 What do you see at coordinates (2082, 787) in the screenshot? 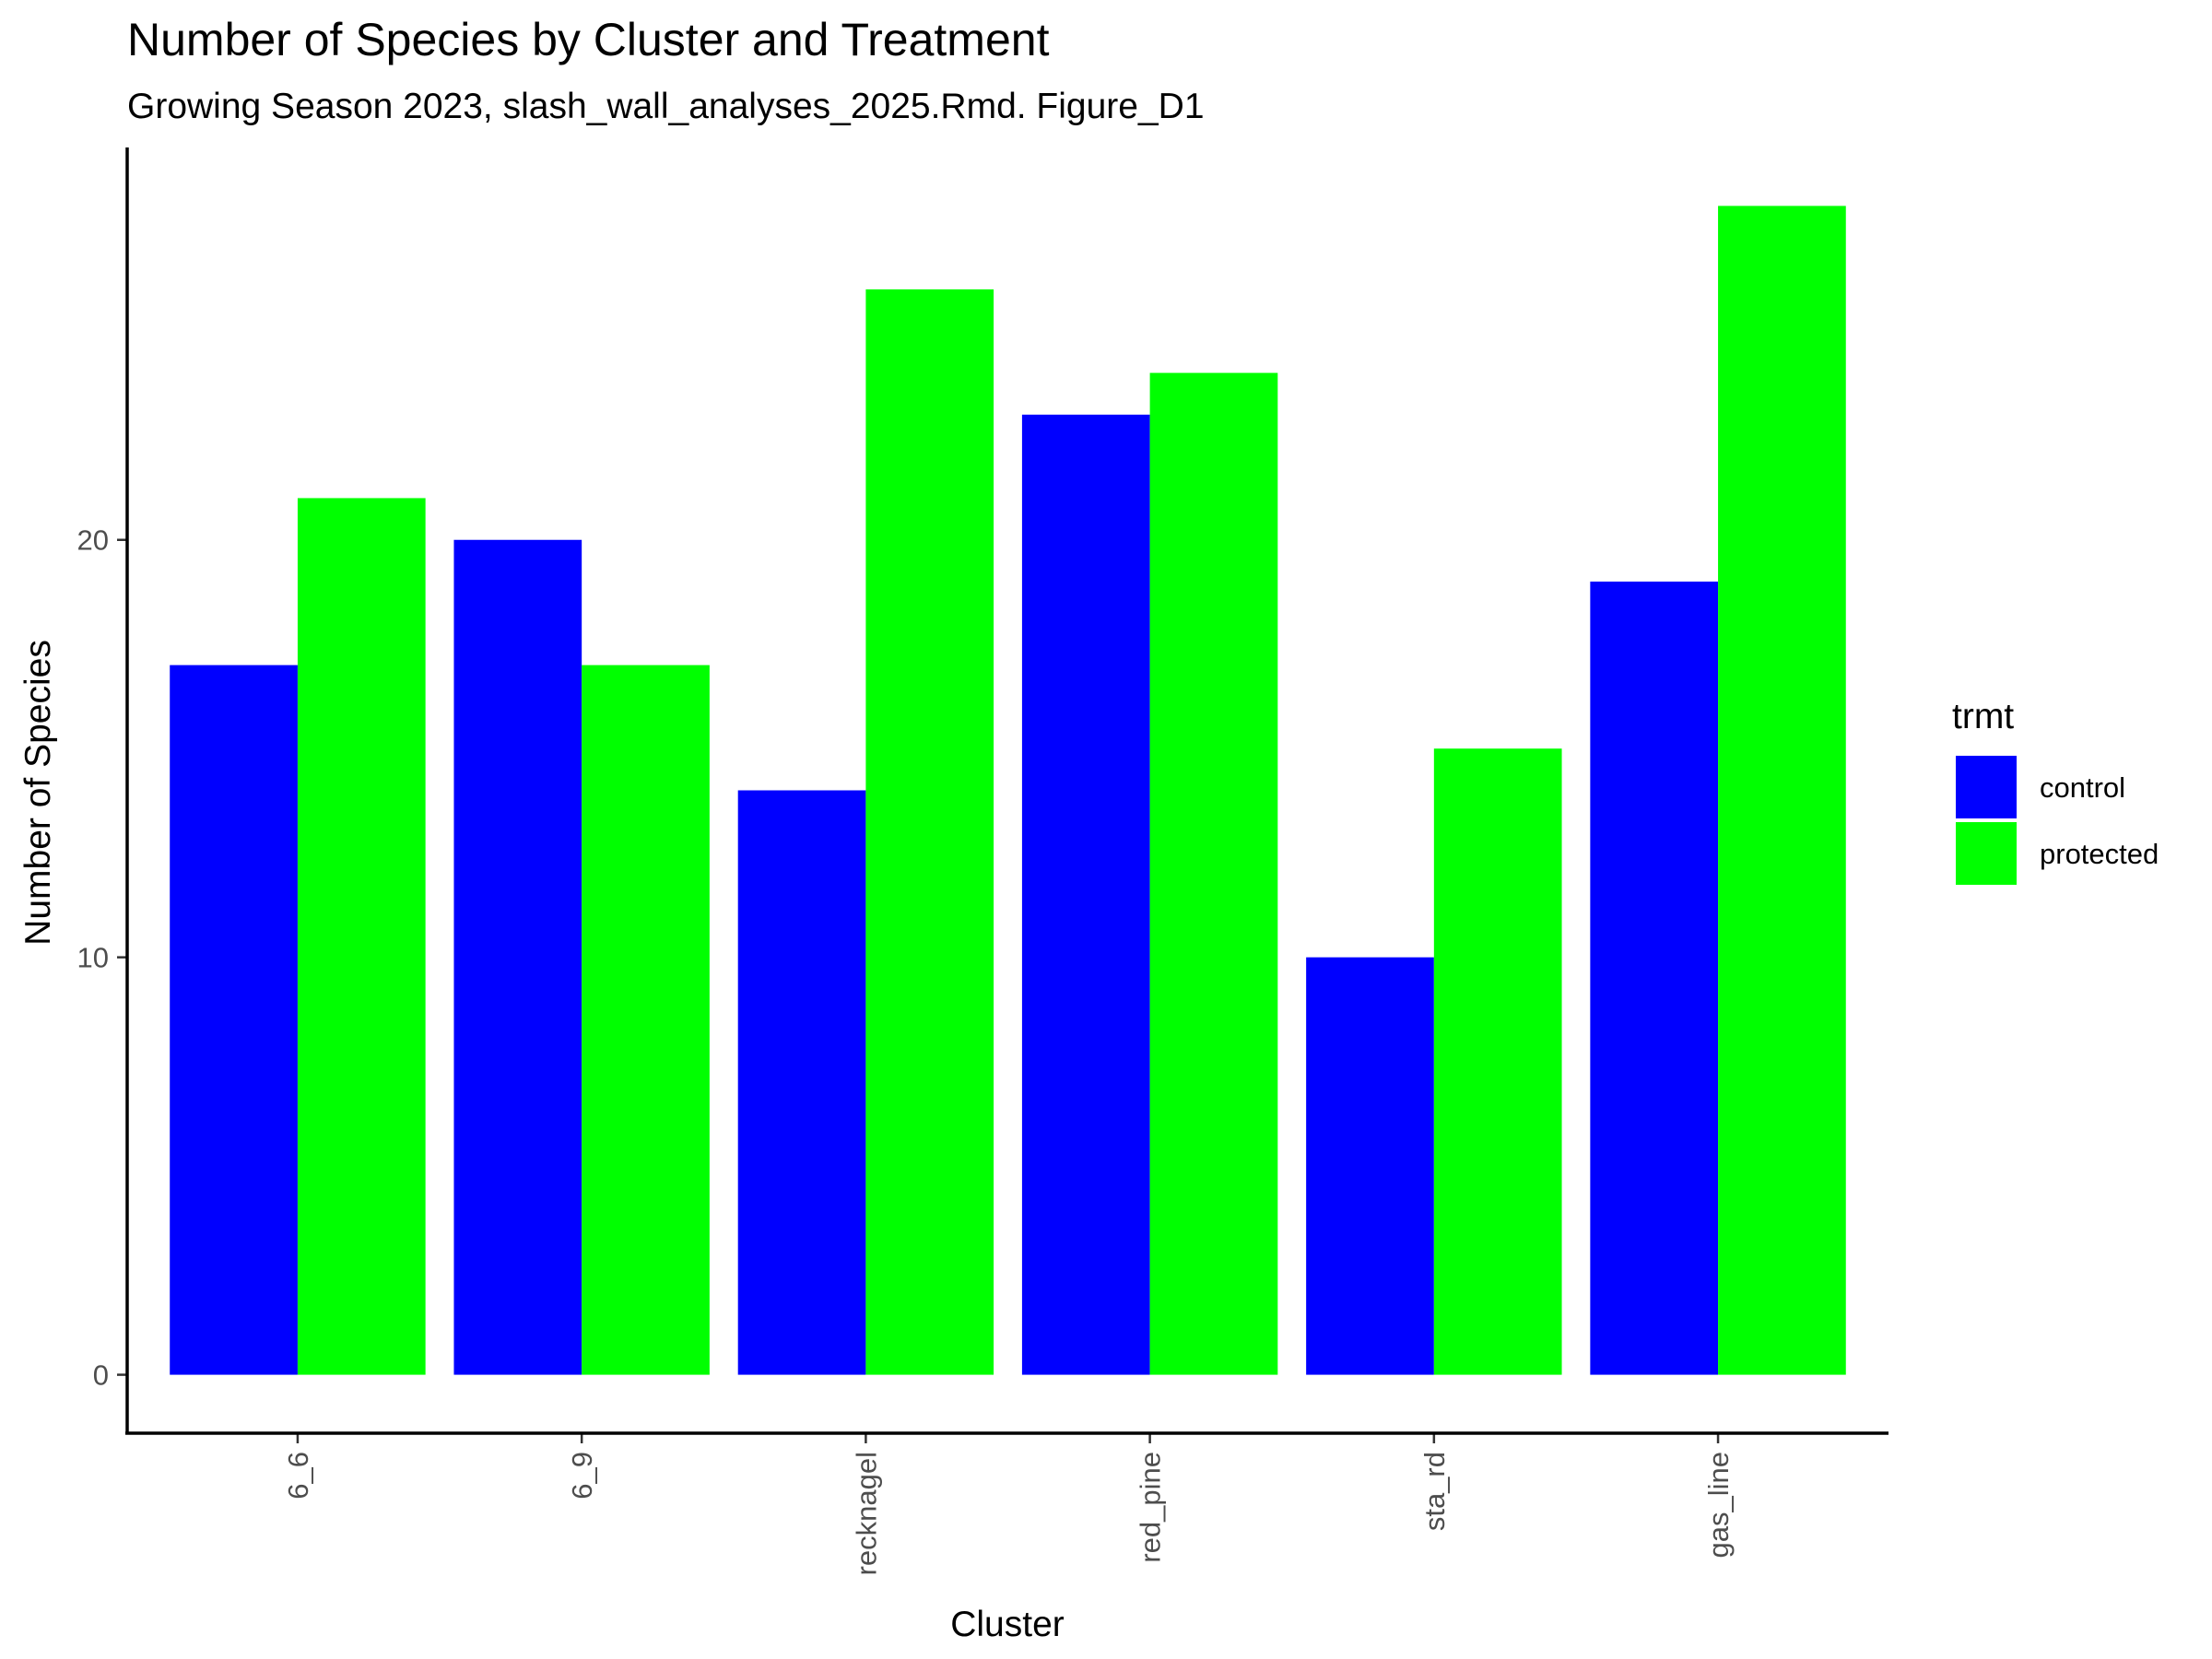
I see `legend-label-control: control` at bounding box center [2082, 787].